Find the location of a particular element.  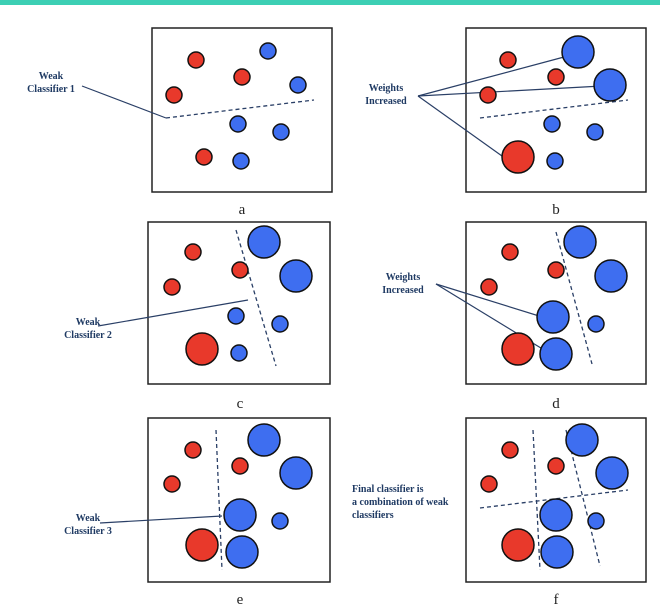

boundary-a is located at coordinates (240, 109).